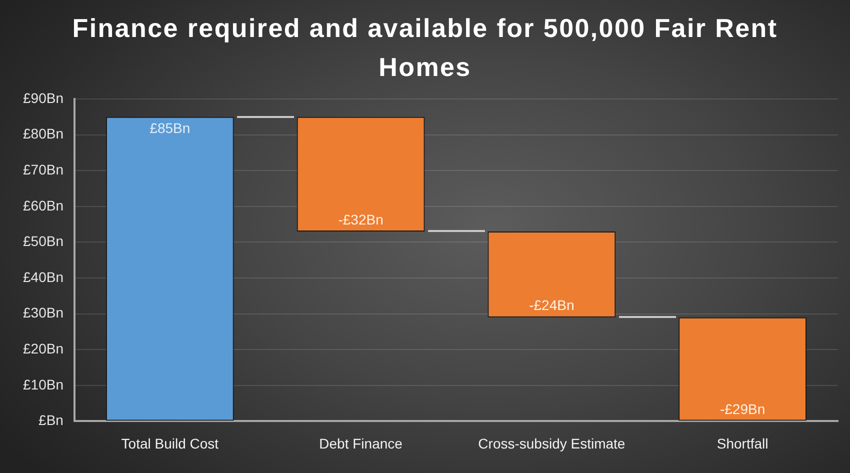  What do you see at coordinates (552, 443) in the screenshot?
I see `x-tick-label: Cross-subsidy Estimate` at bounding box center [552, 443].